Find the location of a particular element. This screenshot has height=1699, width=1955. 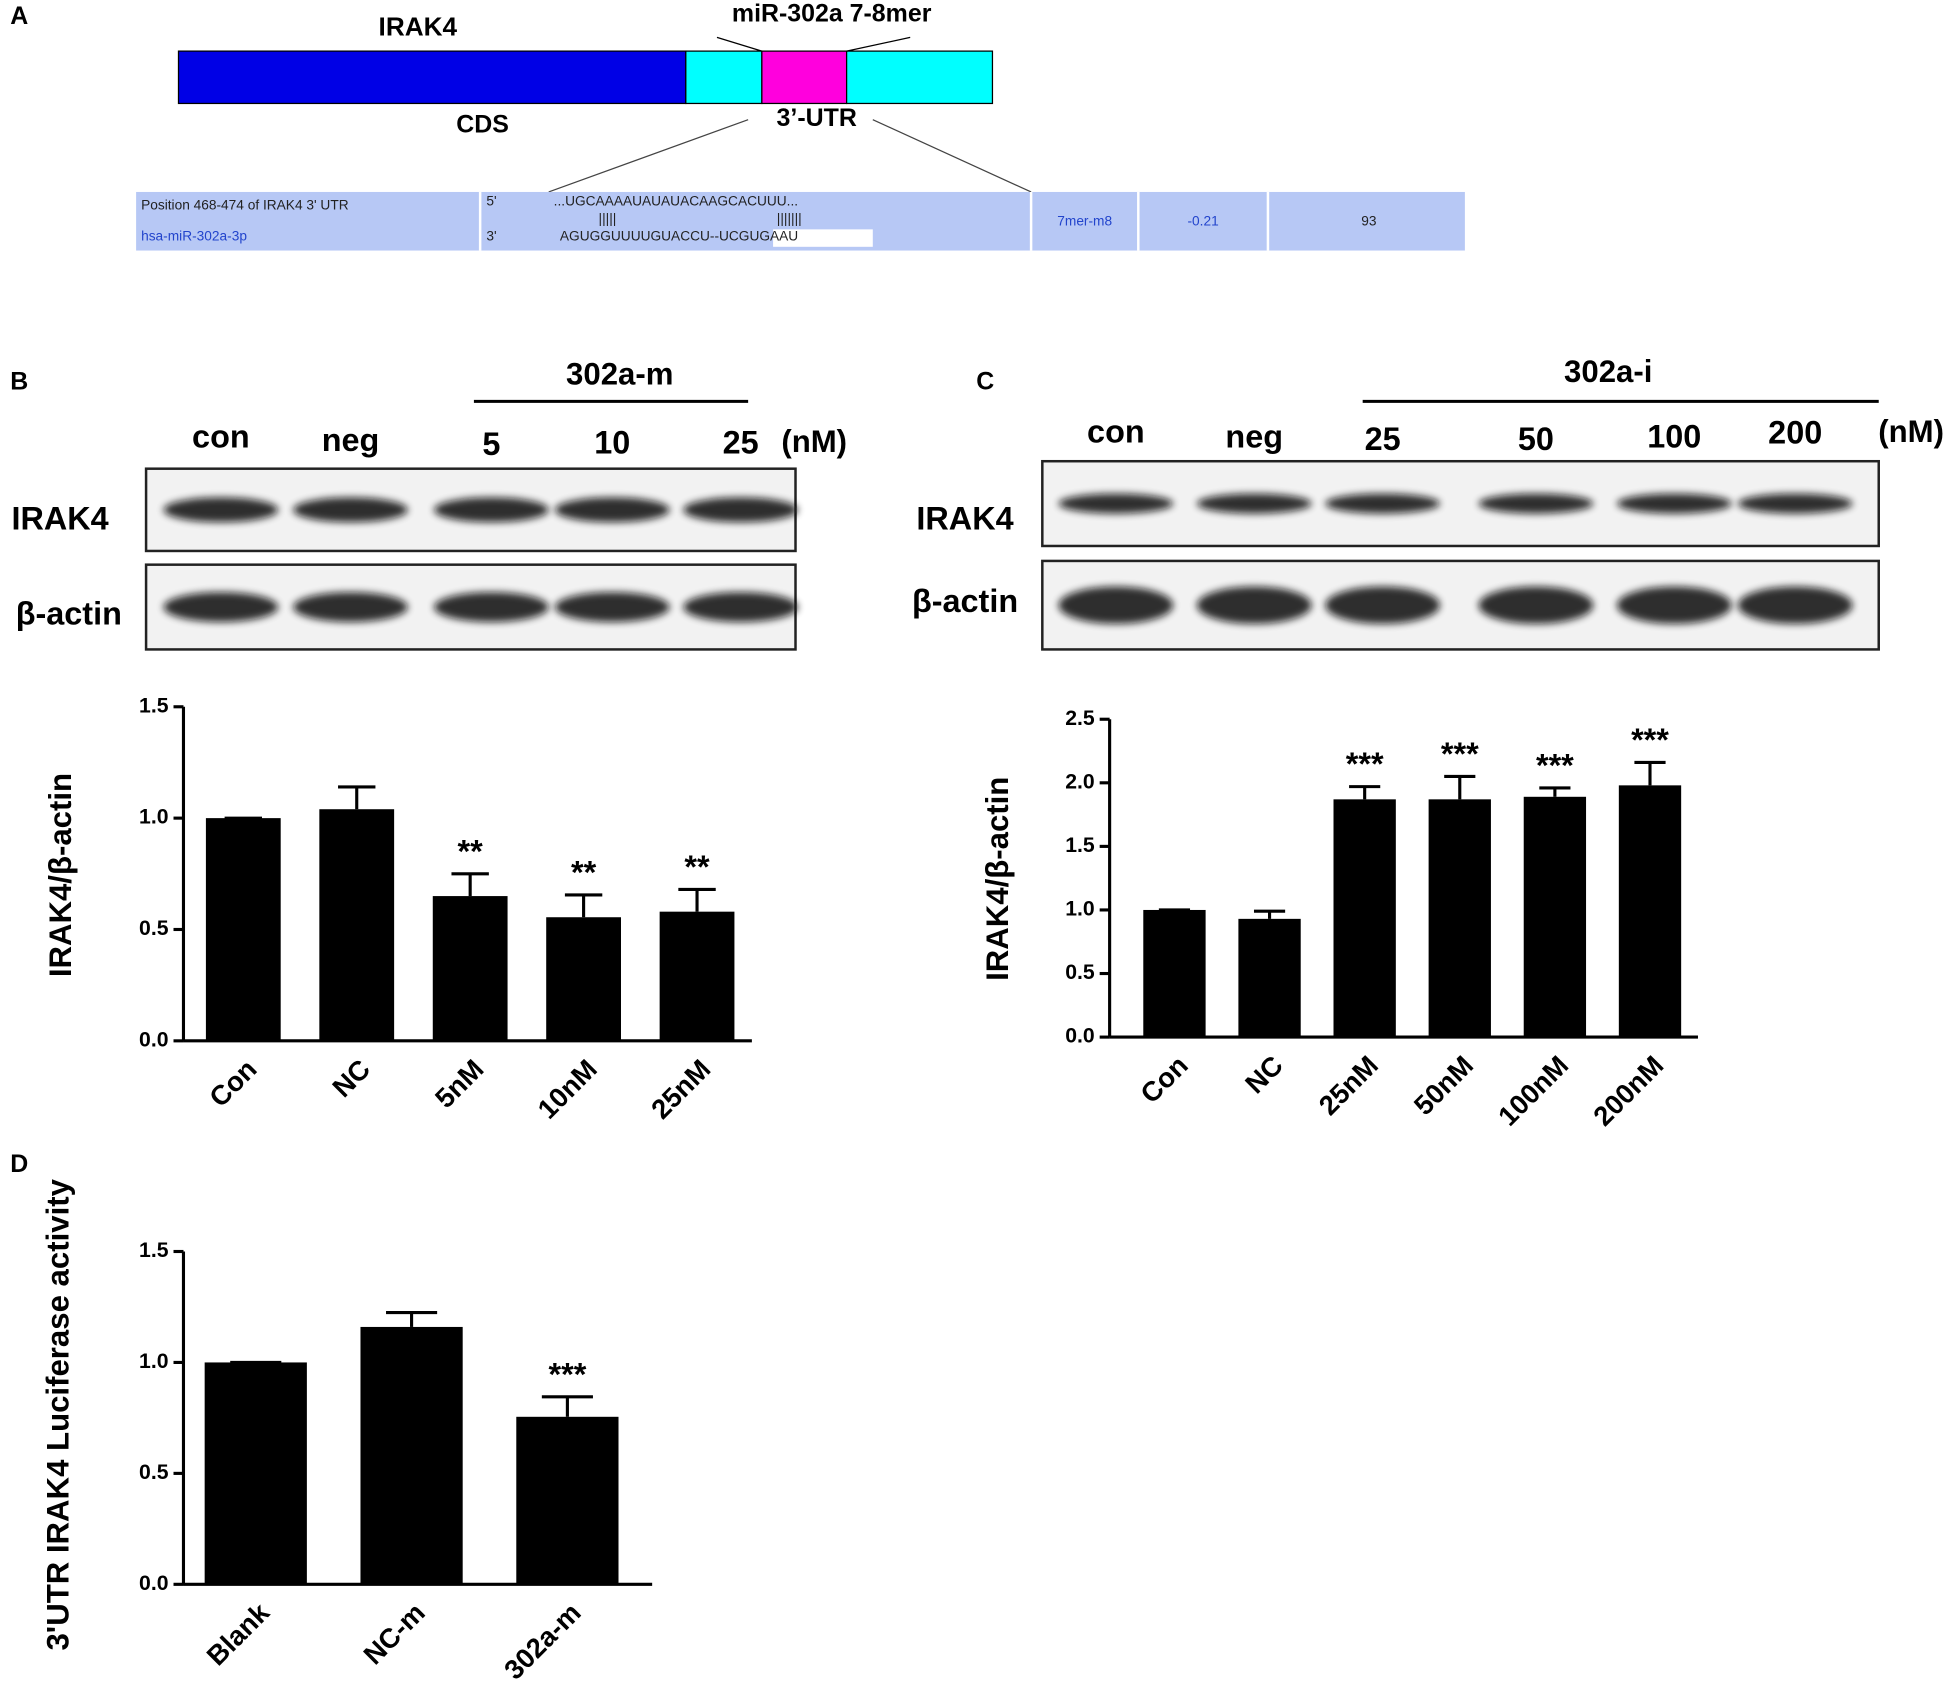

gene-label: IRAK4 is located at coordinates (418, 27).